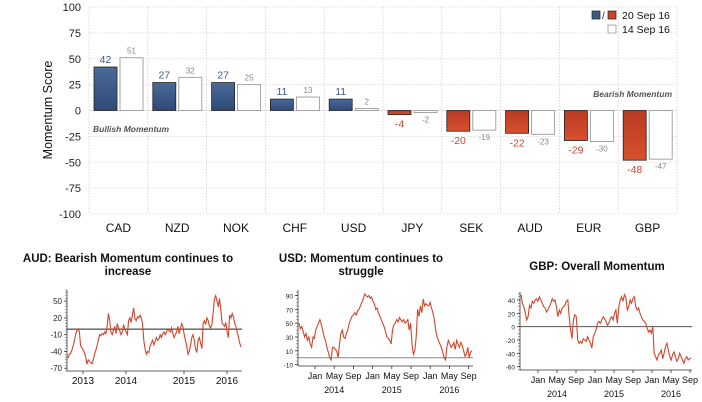 The height and width of the screenshot is (402, 702). What do you see at coordinates (426, 120) in the screenshot?
I see `data-label-previous: -2` at bounding box center [426, 120].